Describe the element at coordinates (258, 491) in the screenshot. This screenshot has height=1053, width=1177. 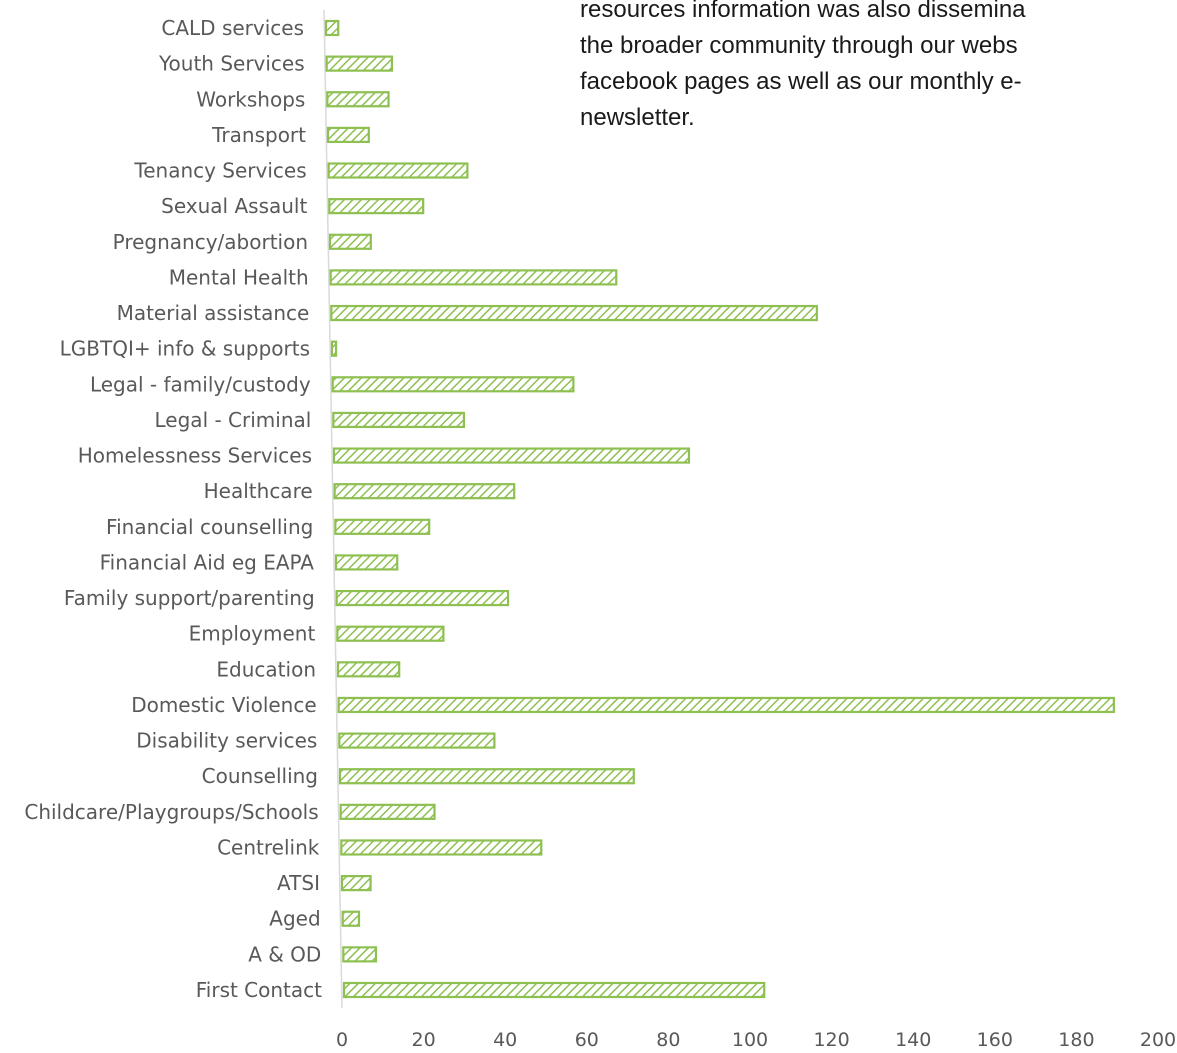
I see `category-label: Healthcare` at that location.